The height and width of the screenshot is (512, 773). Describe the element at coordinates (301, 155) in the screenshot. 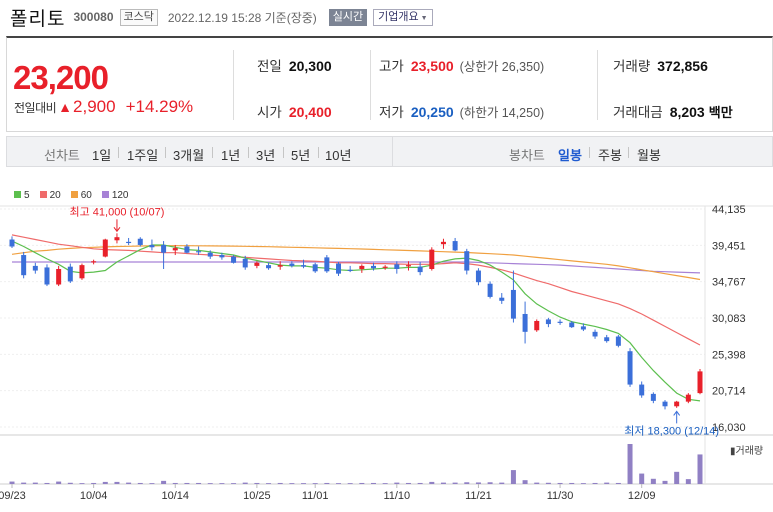

I see `tab-5y: 5년` at that location.